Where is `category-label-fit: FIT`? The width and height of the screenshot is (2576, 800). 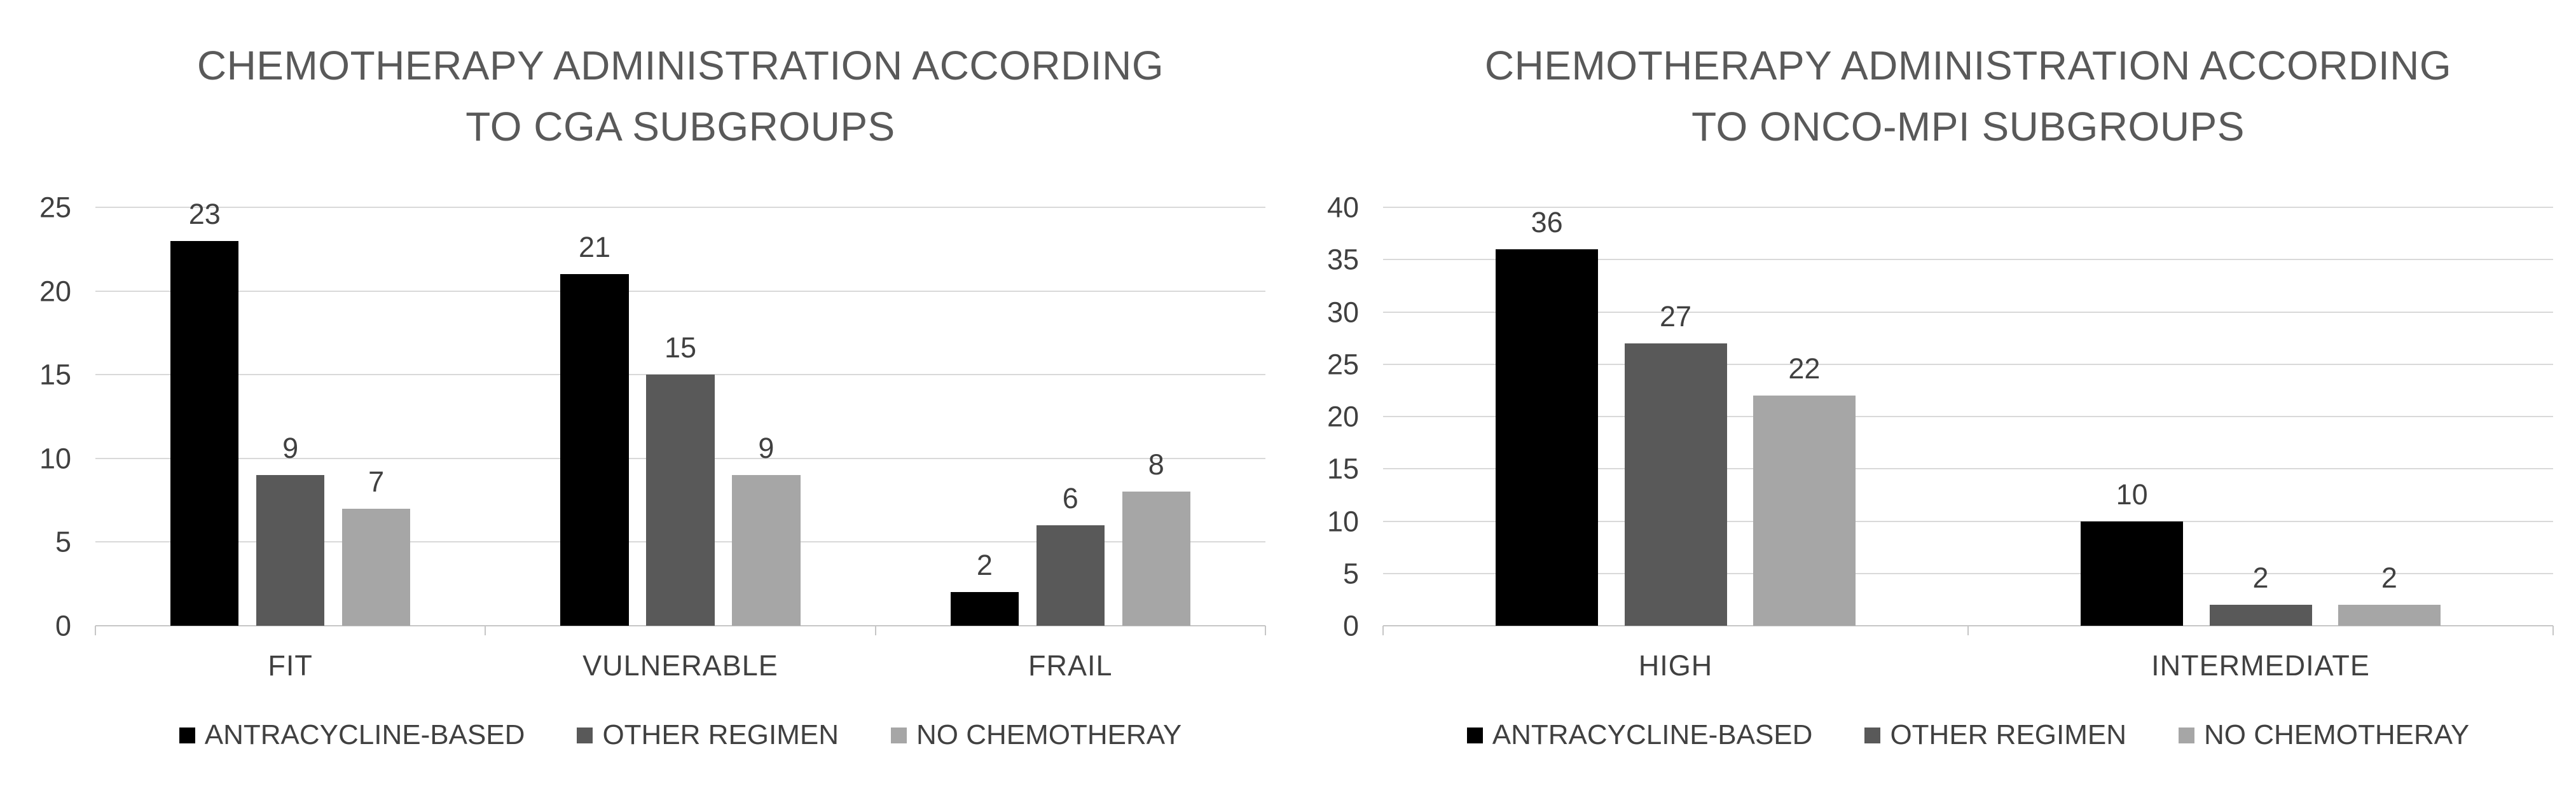 category-label-fit: FIT is located at coordinates (290, 665).